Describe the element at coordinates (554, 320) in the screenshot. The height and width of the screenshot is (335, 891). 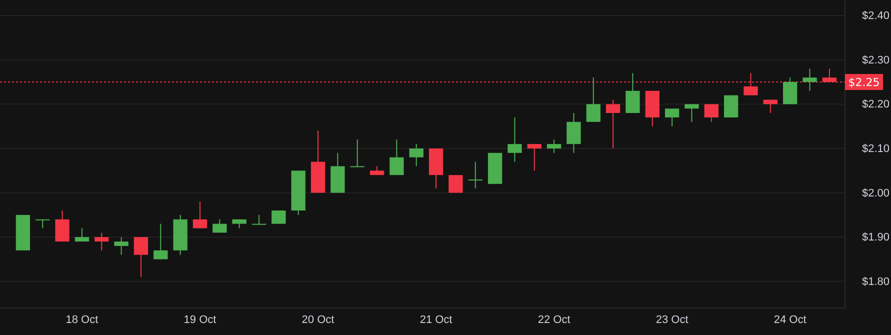
I see `x-tick-label: 22 Oct` at that location.